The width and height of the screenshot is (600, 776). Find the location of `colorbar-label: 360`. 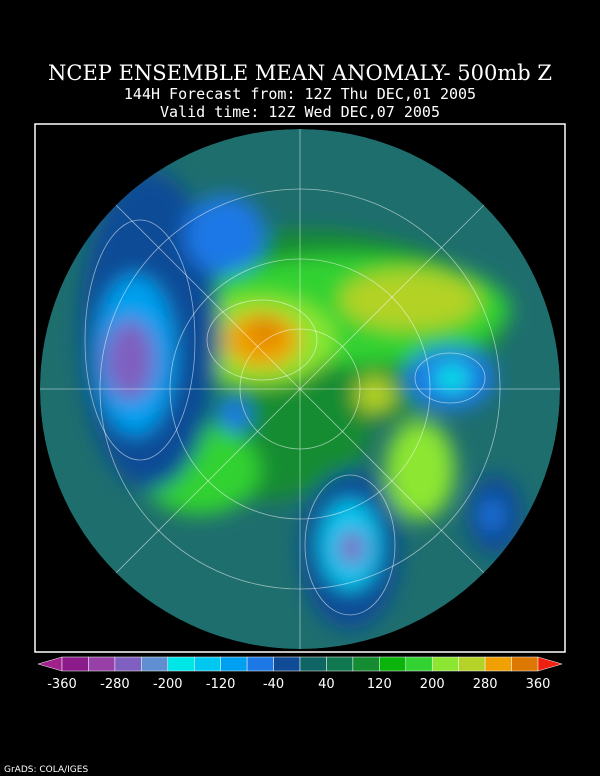

colorbar-label: 360 is located at coordinates (538, 684).